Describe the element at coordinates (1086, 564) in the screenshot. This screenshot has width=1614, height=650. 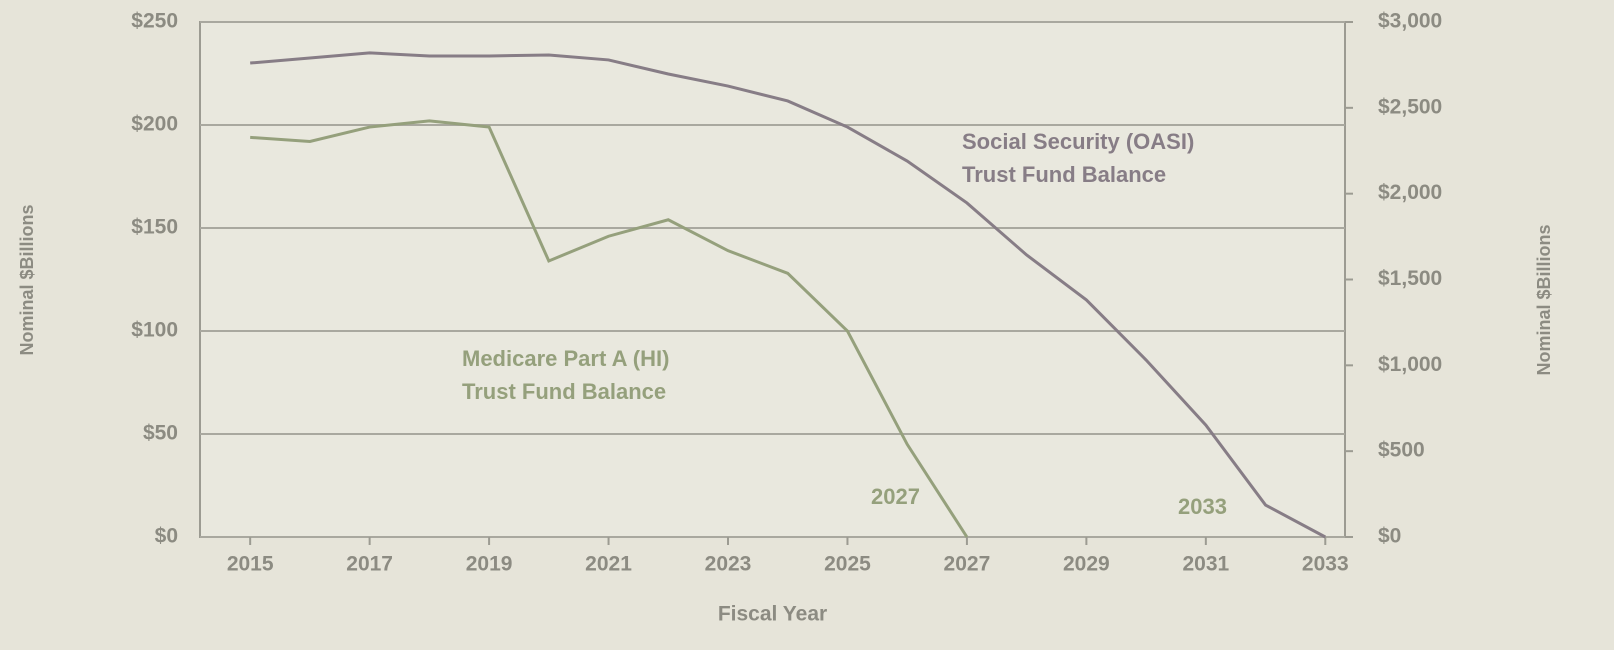
I see `x-tick-label: 2029` at that location.